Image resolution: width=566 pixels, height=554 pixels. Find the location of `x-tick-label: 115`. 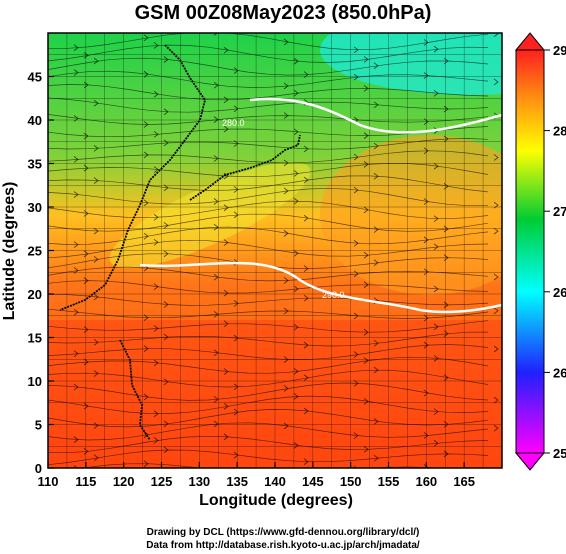

x-tick-label: 115 is located at coordinates (85, 481).